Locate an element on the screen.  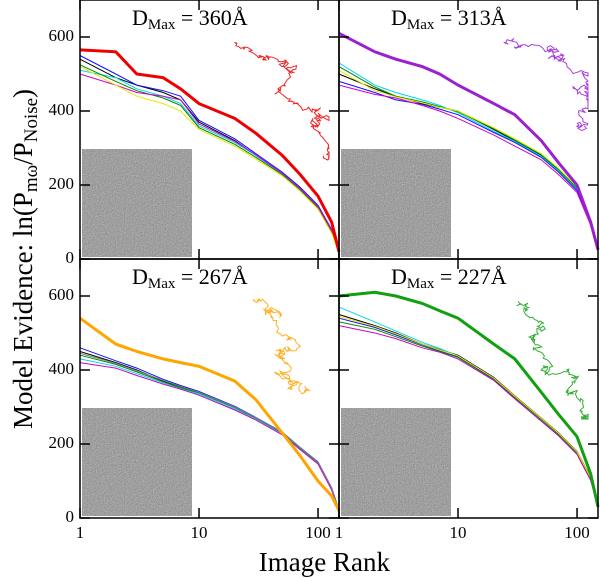
title-part: = 267Å is located at coordinates (211, 276).